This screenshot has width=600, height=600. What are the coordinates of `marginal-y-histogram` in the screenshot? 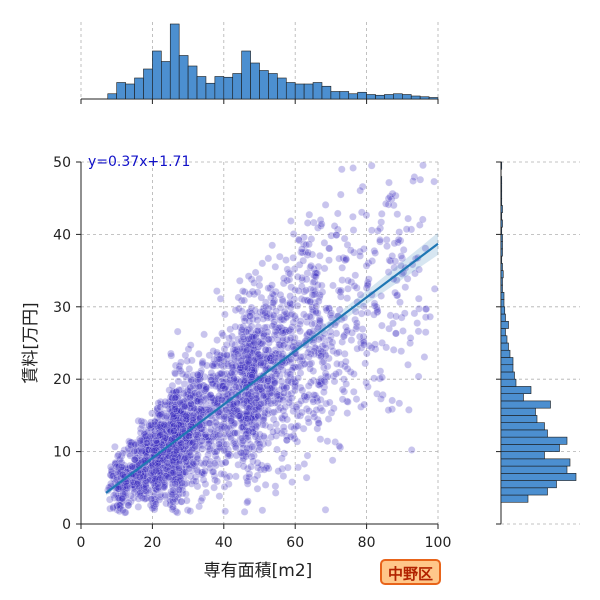 It's located at (538, 343).